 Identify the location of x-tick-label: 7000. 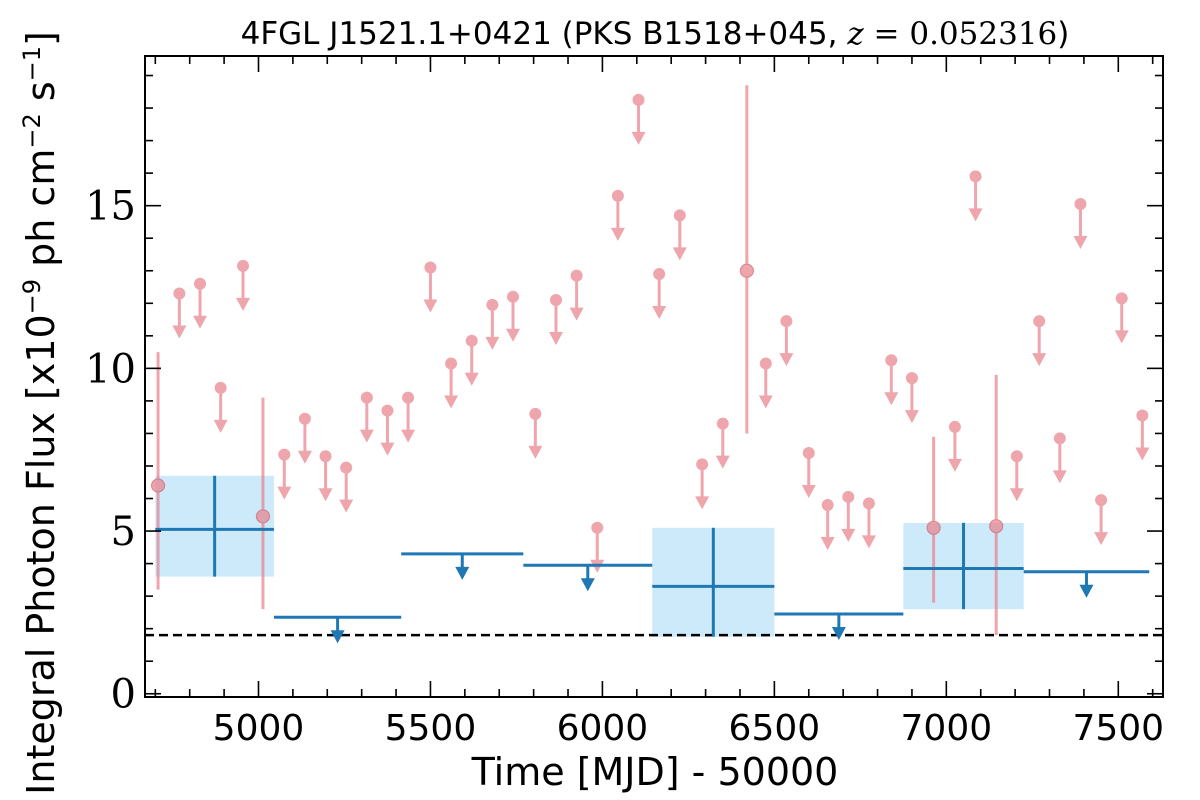
(947, 728).